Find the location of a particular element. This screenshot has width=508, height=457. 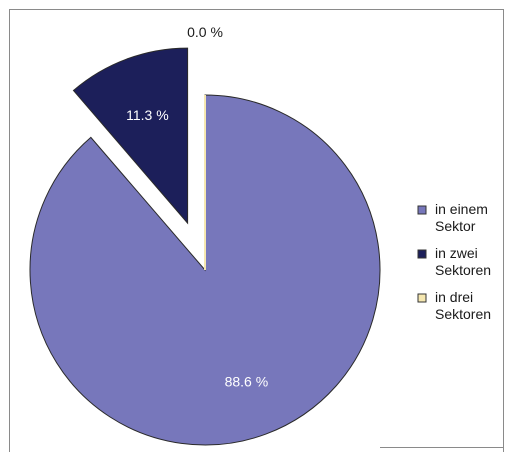

legend-label-in-zwei-sektoren: in zwei Sektoren is located at coordinates (463, 261).